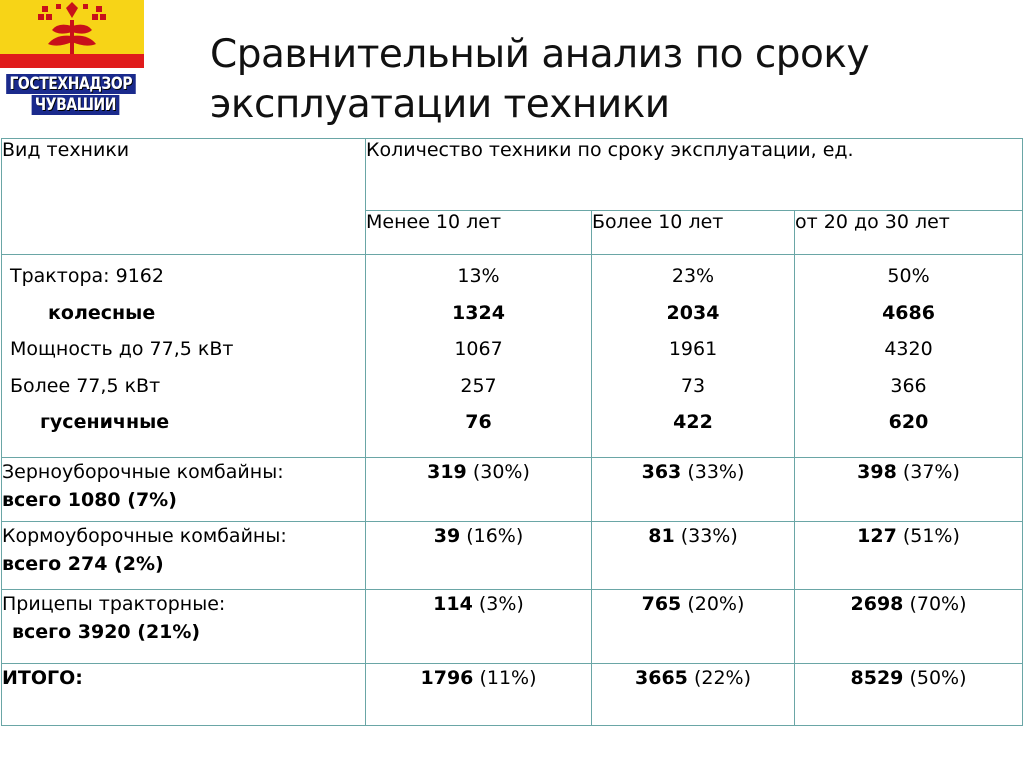  I want to click on tractors-gt10-tracked: 422, so click(693, 422).